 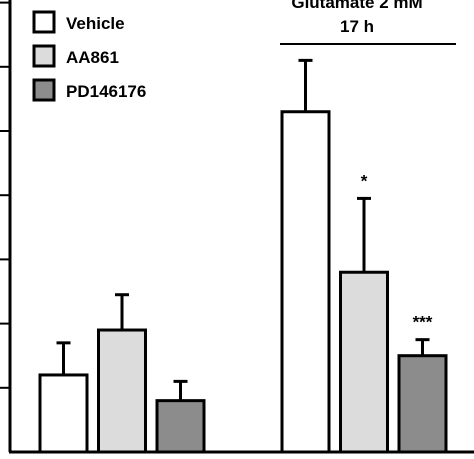 I want to click on legend-label: Vehicle, so click(x=95, y=23).